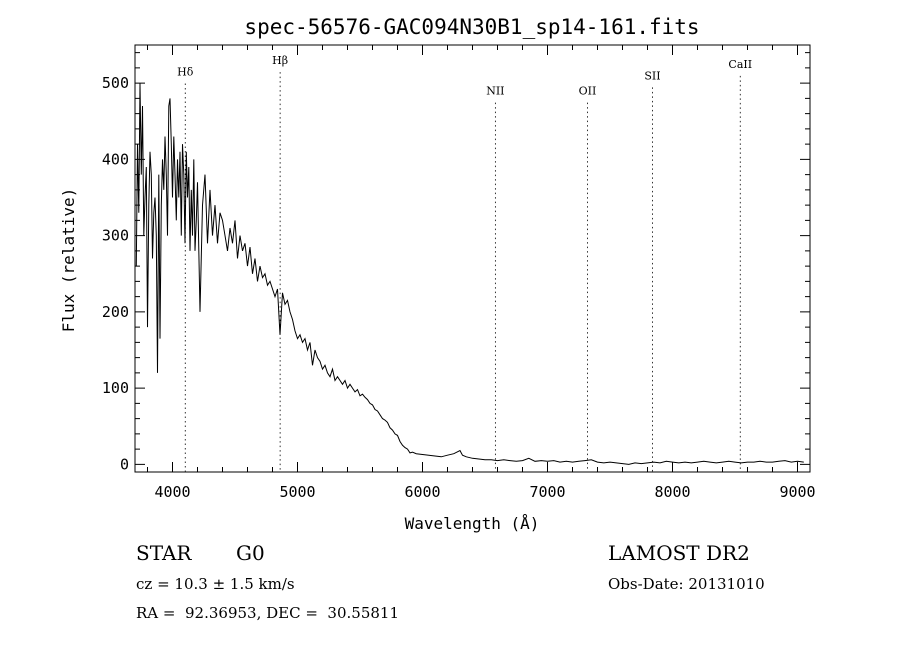  What do you see at coordinates (115, 388) in the screenshot?
I see `y-tick-label-1: 100` at bounding box center [115, 388].